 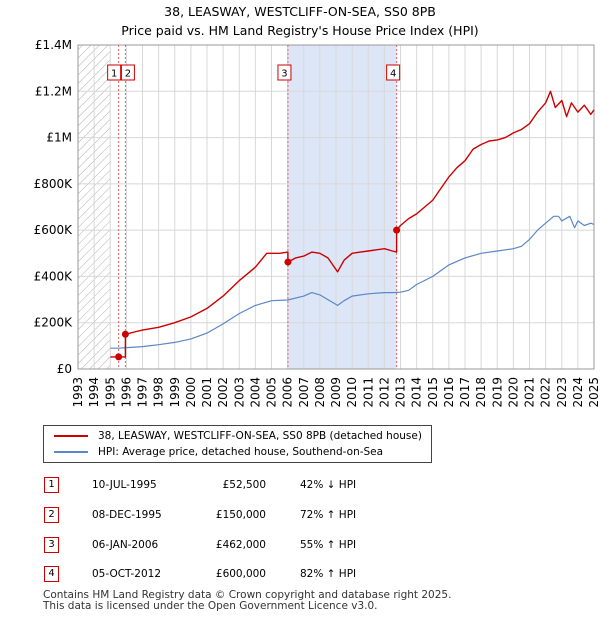 What do you see at coordinates (239, 392) in the screenshot?
I see `x-tick-label: 2003` at bounding box center [239, 392].